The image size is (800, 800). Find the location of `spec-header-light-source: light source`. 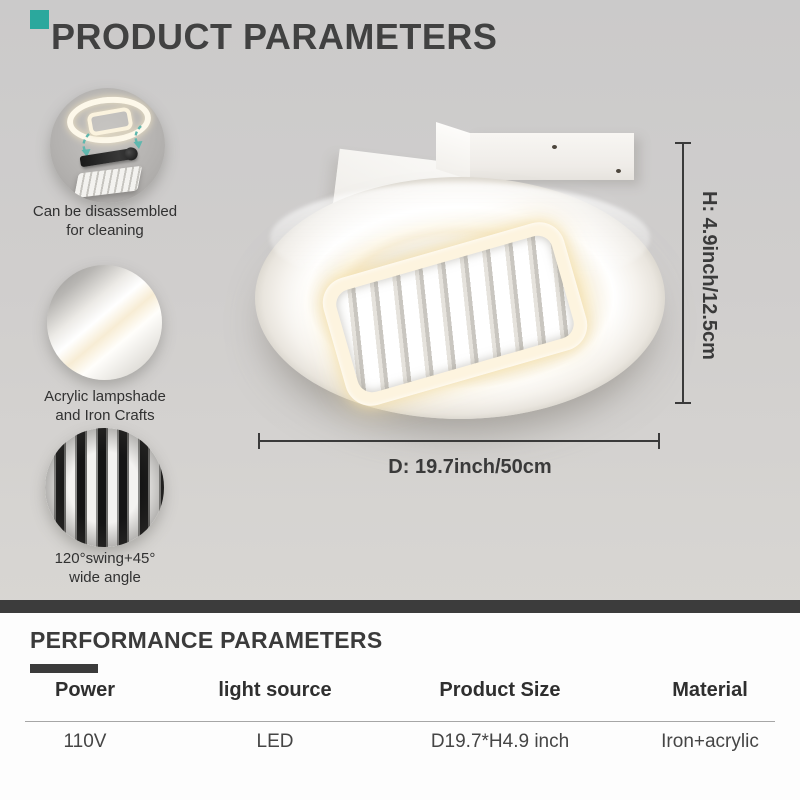

spec-header-light-source: light source is located at coordinates (275, 690).